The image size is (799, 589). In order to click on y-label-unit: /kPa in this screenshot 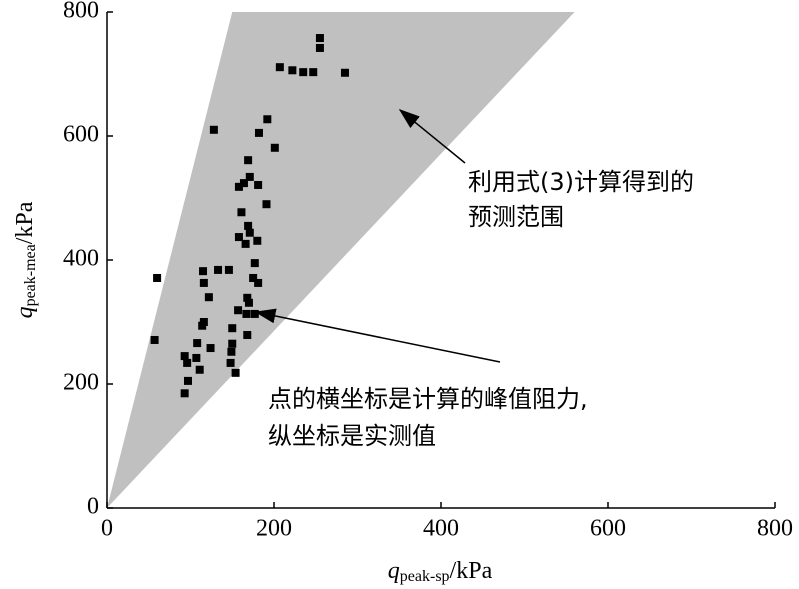, I will do `click(25, 222)`.